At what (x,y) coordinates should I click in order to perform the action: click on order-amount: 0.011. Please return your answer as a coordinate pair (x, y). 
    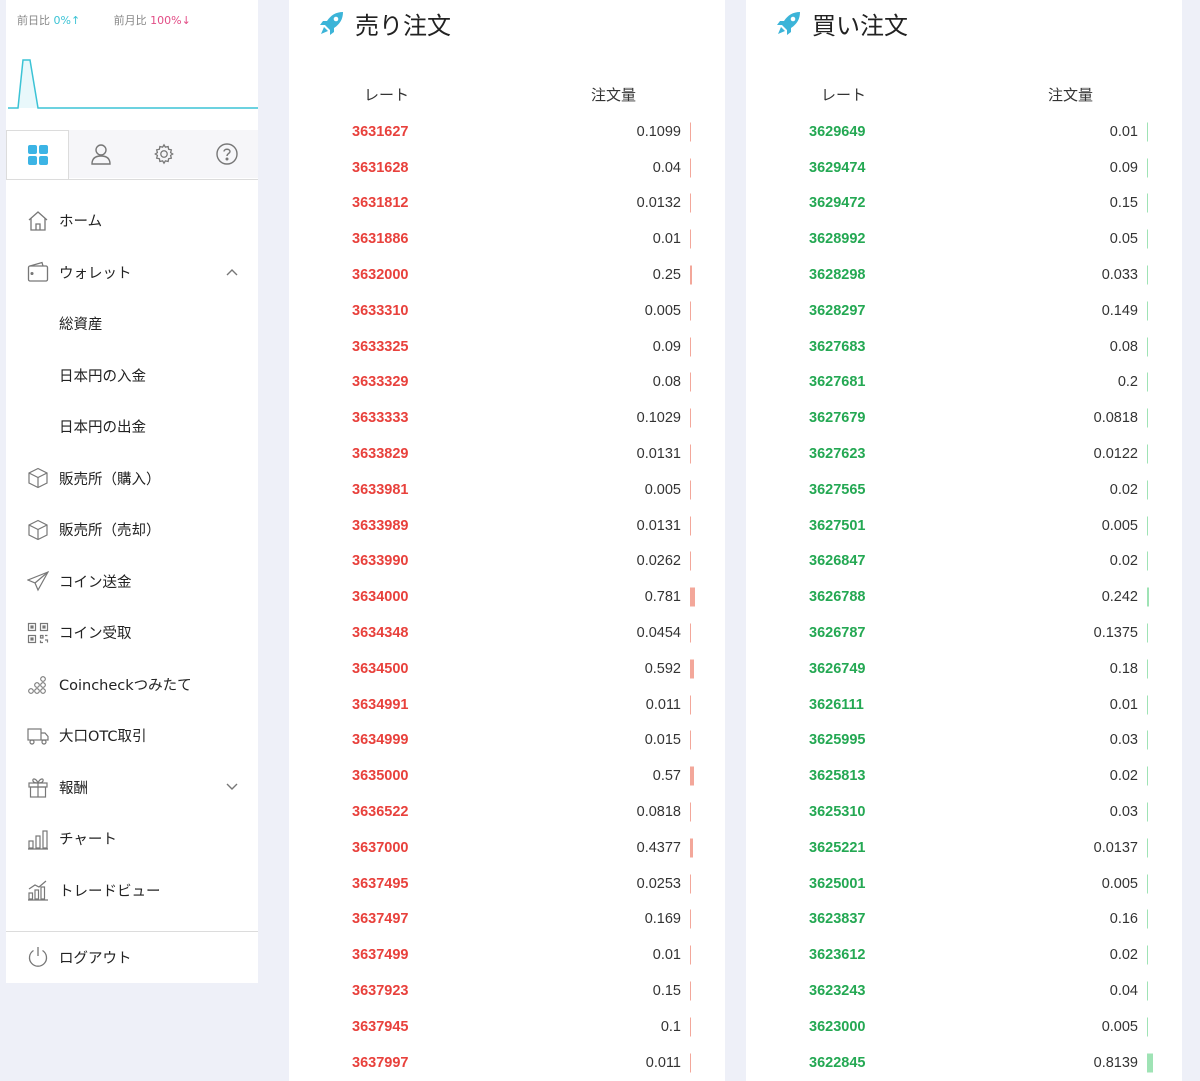
    Looking at the image, I should click on (663, 1062).